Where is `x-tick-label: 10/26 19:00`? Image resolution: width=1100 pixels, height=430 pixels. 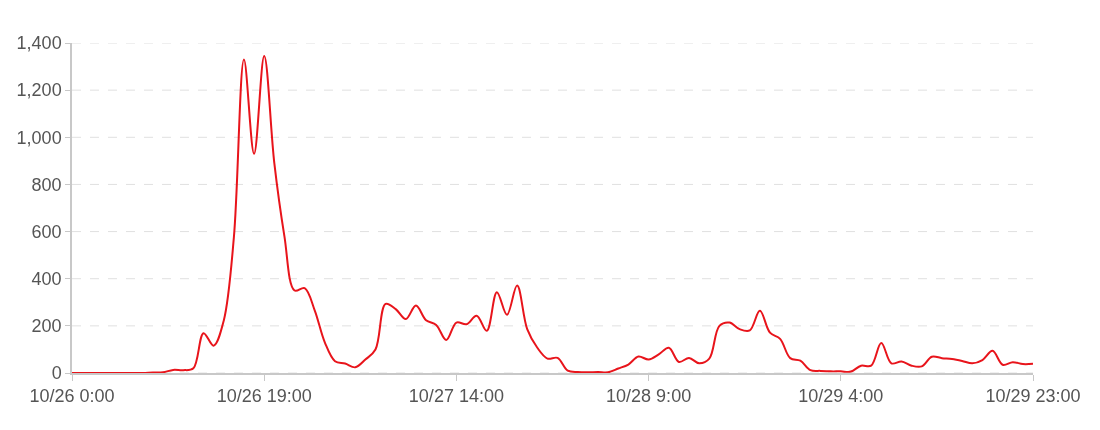
x-tick-label: 10/26 19:00 is located at coordinates (264, 396).